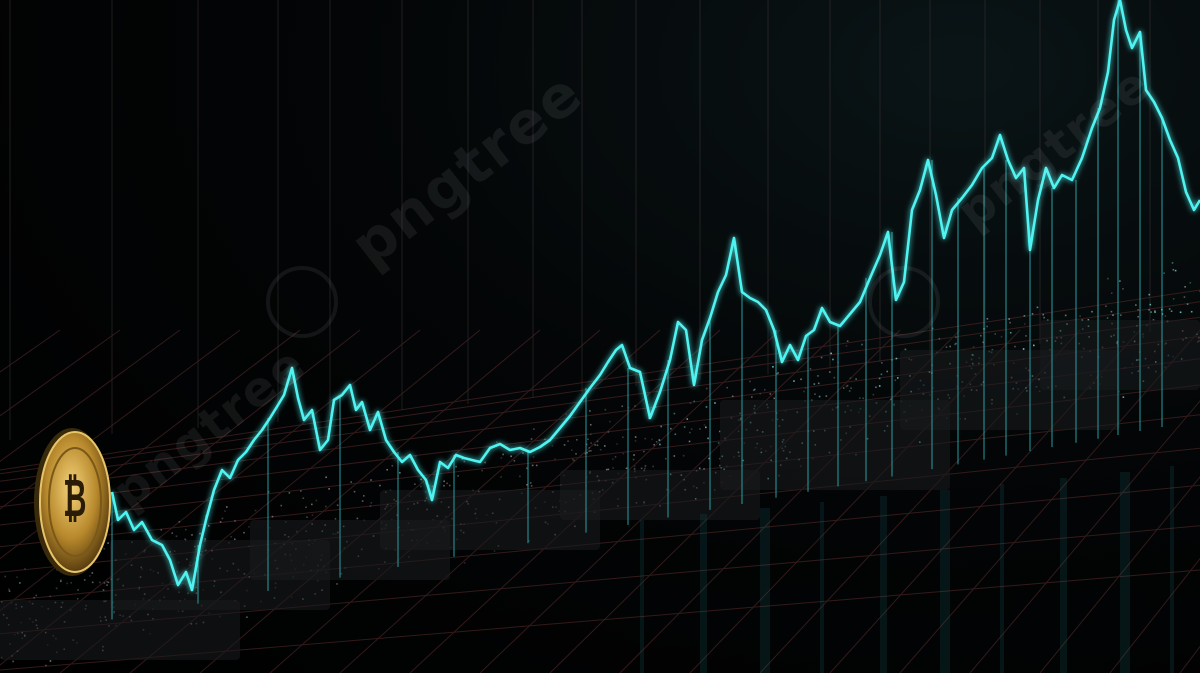 Image resolution: width=1200 pixels, height=673 pixels. I want to click on bitcoin-coin: ₿, so click(72, 502).